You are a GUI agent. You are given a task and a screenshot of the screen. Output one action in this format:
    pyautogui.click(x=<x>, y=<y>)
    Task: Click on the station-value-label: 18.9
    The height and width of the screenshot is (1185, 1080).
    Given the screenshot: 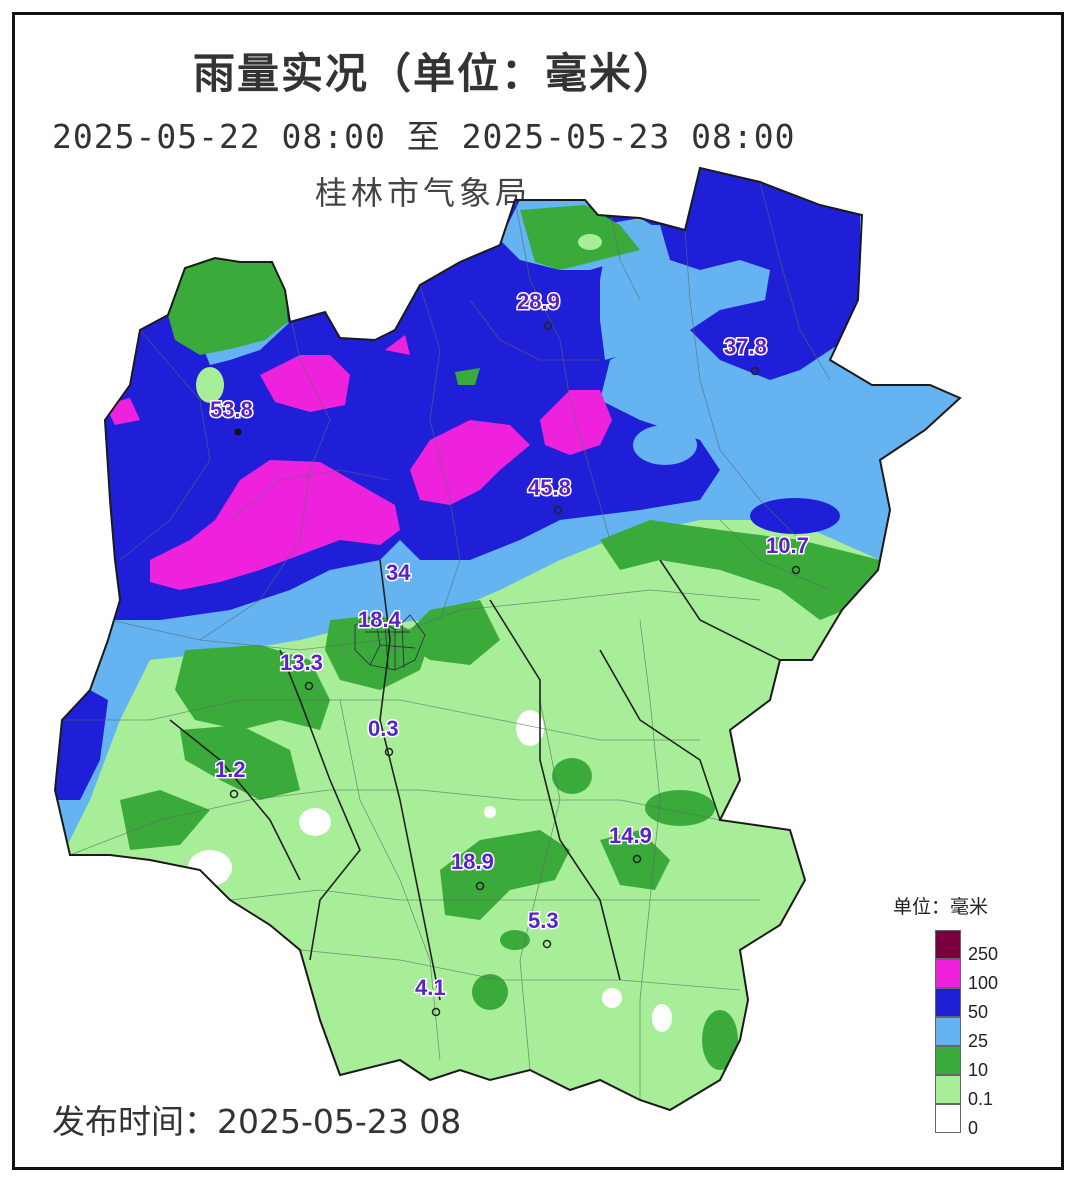 What is the action you would take?
    pyautogui.click(x=472, y=861)
    